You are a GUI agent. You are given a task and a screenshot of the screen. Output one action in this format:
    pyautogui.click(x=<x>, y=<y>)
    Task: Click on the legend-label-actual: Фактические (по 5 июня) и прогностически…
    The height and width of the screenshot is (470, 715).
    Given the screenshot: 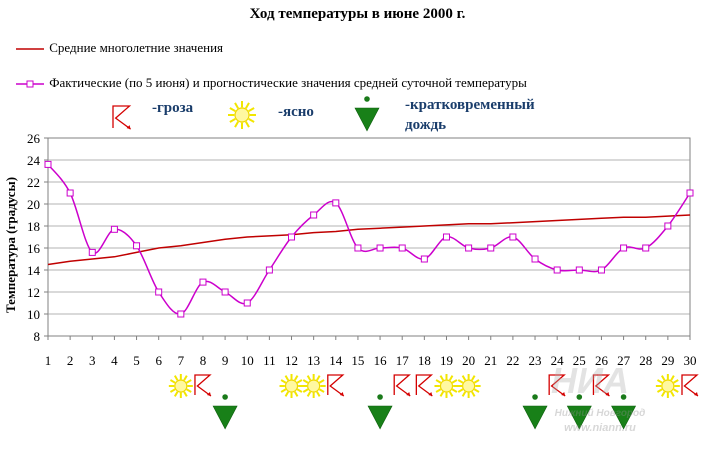 What is the action you would take?
    pyautogui.click(x=288, y=82)
    